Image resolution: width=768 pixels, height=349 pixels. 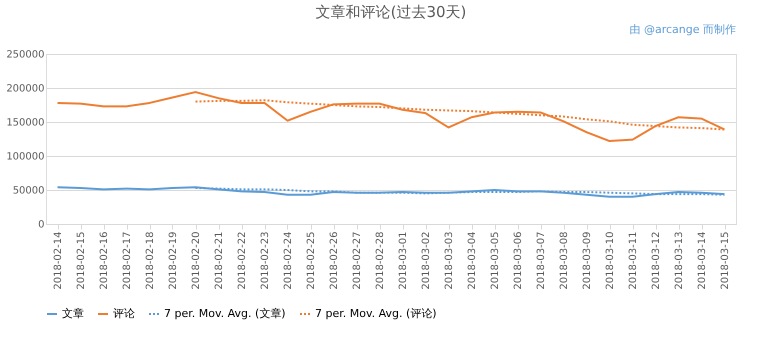 I want to click on x-tick-label: 2018-02-18, so click(x=150, y=261).